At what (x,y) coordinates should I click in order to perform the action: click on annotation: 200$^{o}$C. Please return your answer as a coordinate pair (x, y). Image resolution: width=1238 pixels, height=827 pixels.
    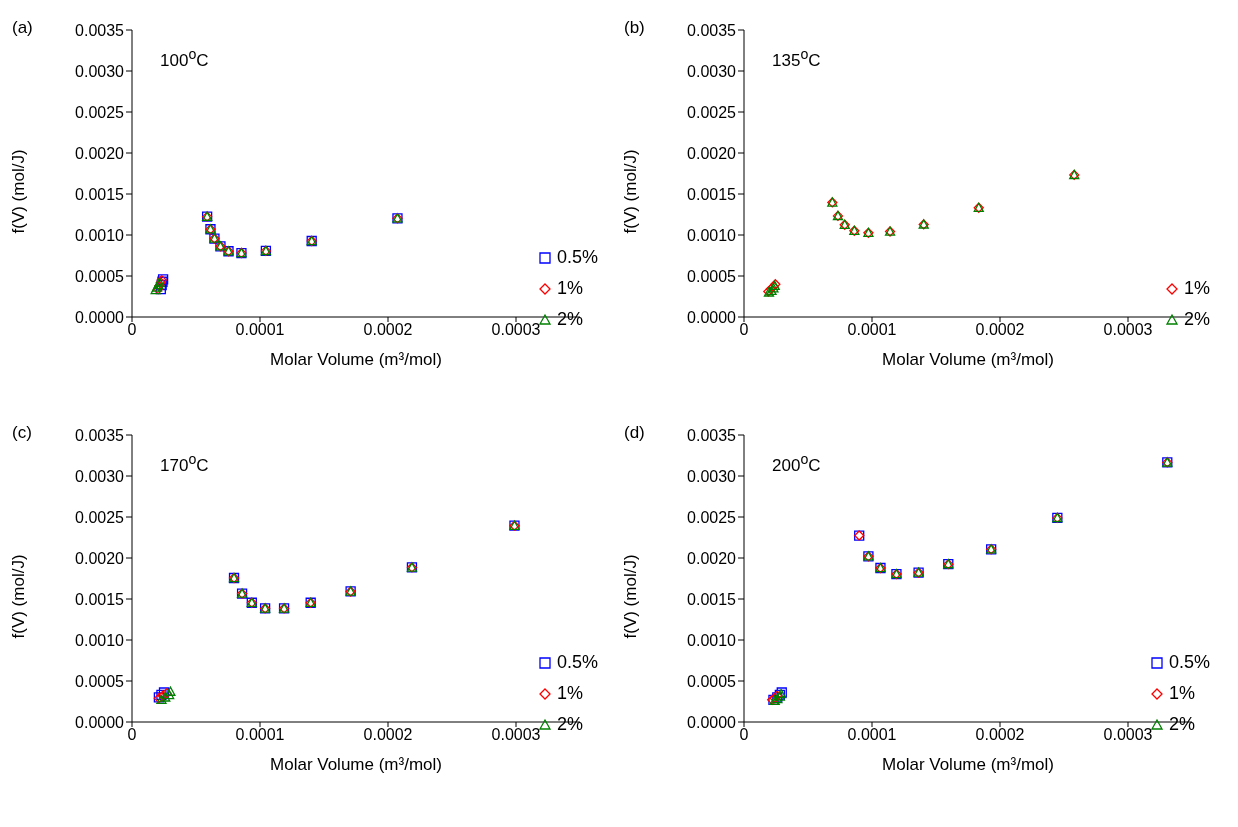
    Looking at the image, I should click on (796, 463).